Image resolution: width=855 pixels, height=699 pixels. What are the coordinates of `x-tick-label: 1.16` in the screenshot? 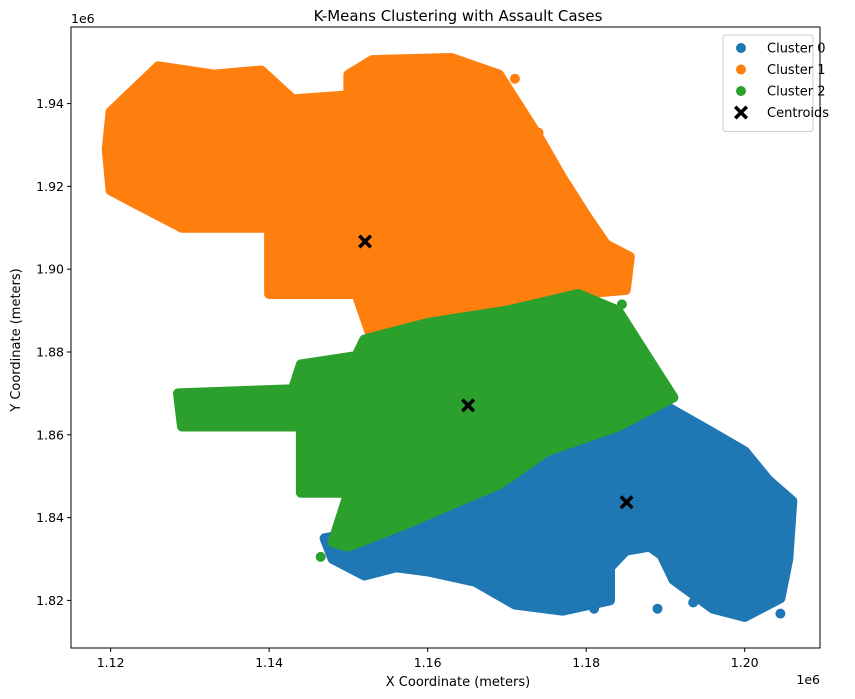 It's located at (428, 662).